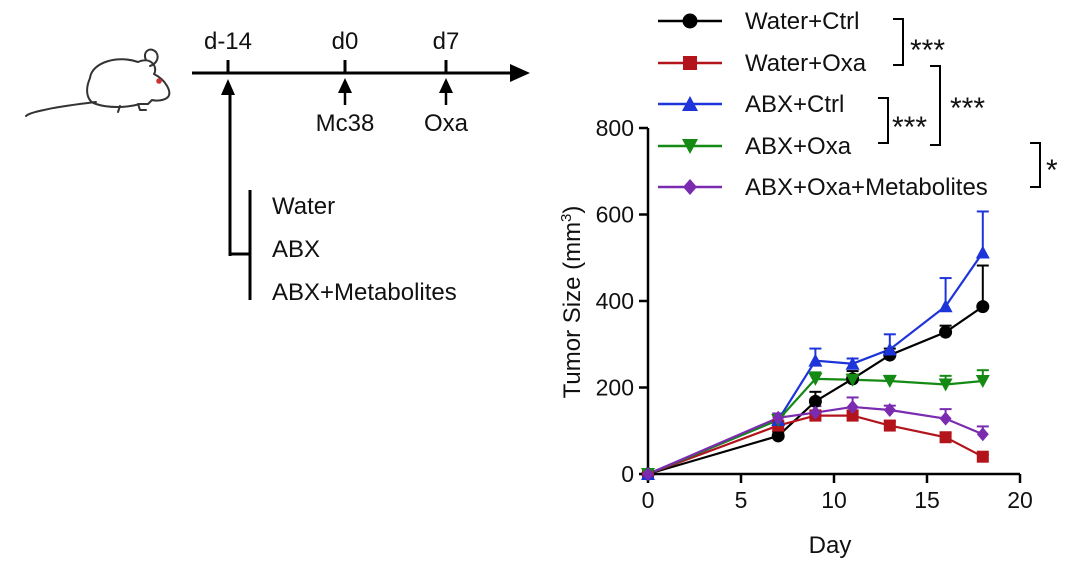 This screenshot has height=567, width=1080. What do you see at coordinates (446, 123) in the screenshot?
I see `timeline-label-oxa: Oxa` at bounding box center [446, 123].